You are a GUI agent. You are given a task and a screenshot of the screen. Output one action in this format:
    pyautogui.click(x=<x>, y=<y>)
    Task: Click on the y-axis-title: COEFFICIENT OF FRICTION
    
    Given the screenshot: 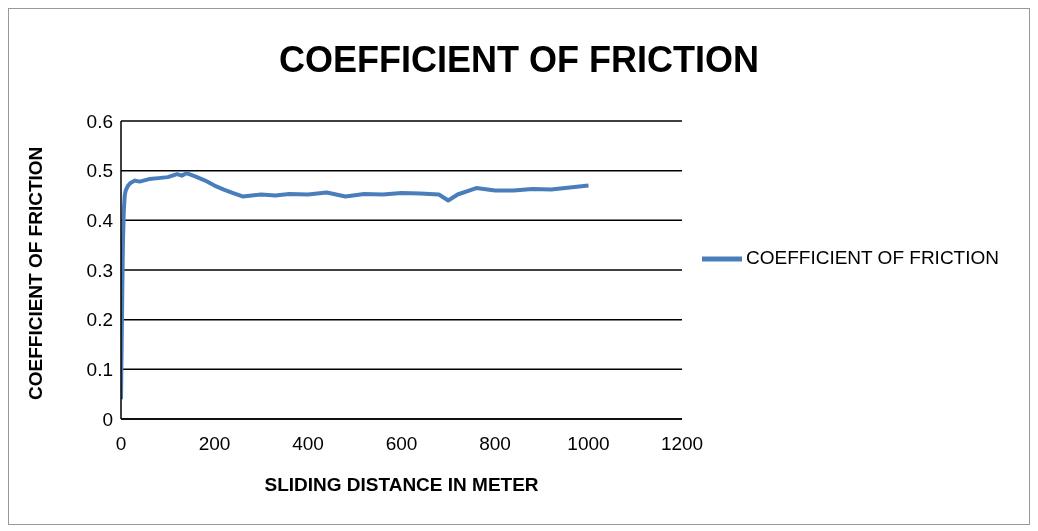 What is the action you would take?
    pyautogui.click(x=35, y=273)
    